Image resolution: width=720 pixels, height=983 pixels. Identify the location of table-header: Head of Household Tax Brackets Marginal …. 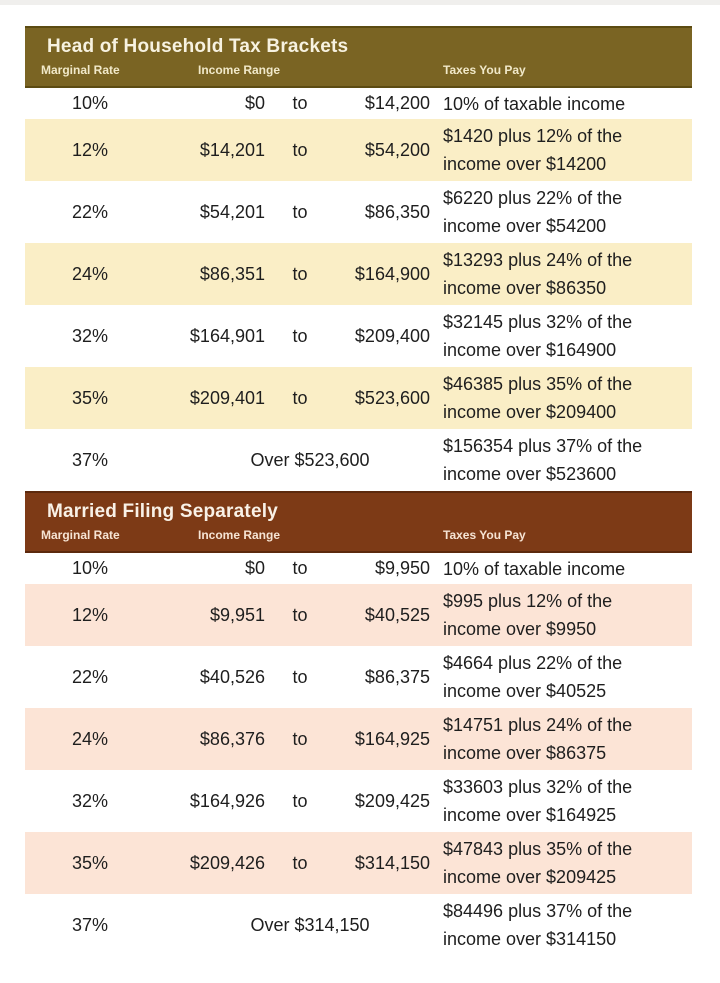
(358, 57).